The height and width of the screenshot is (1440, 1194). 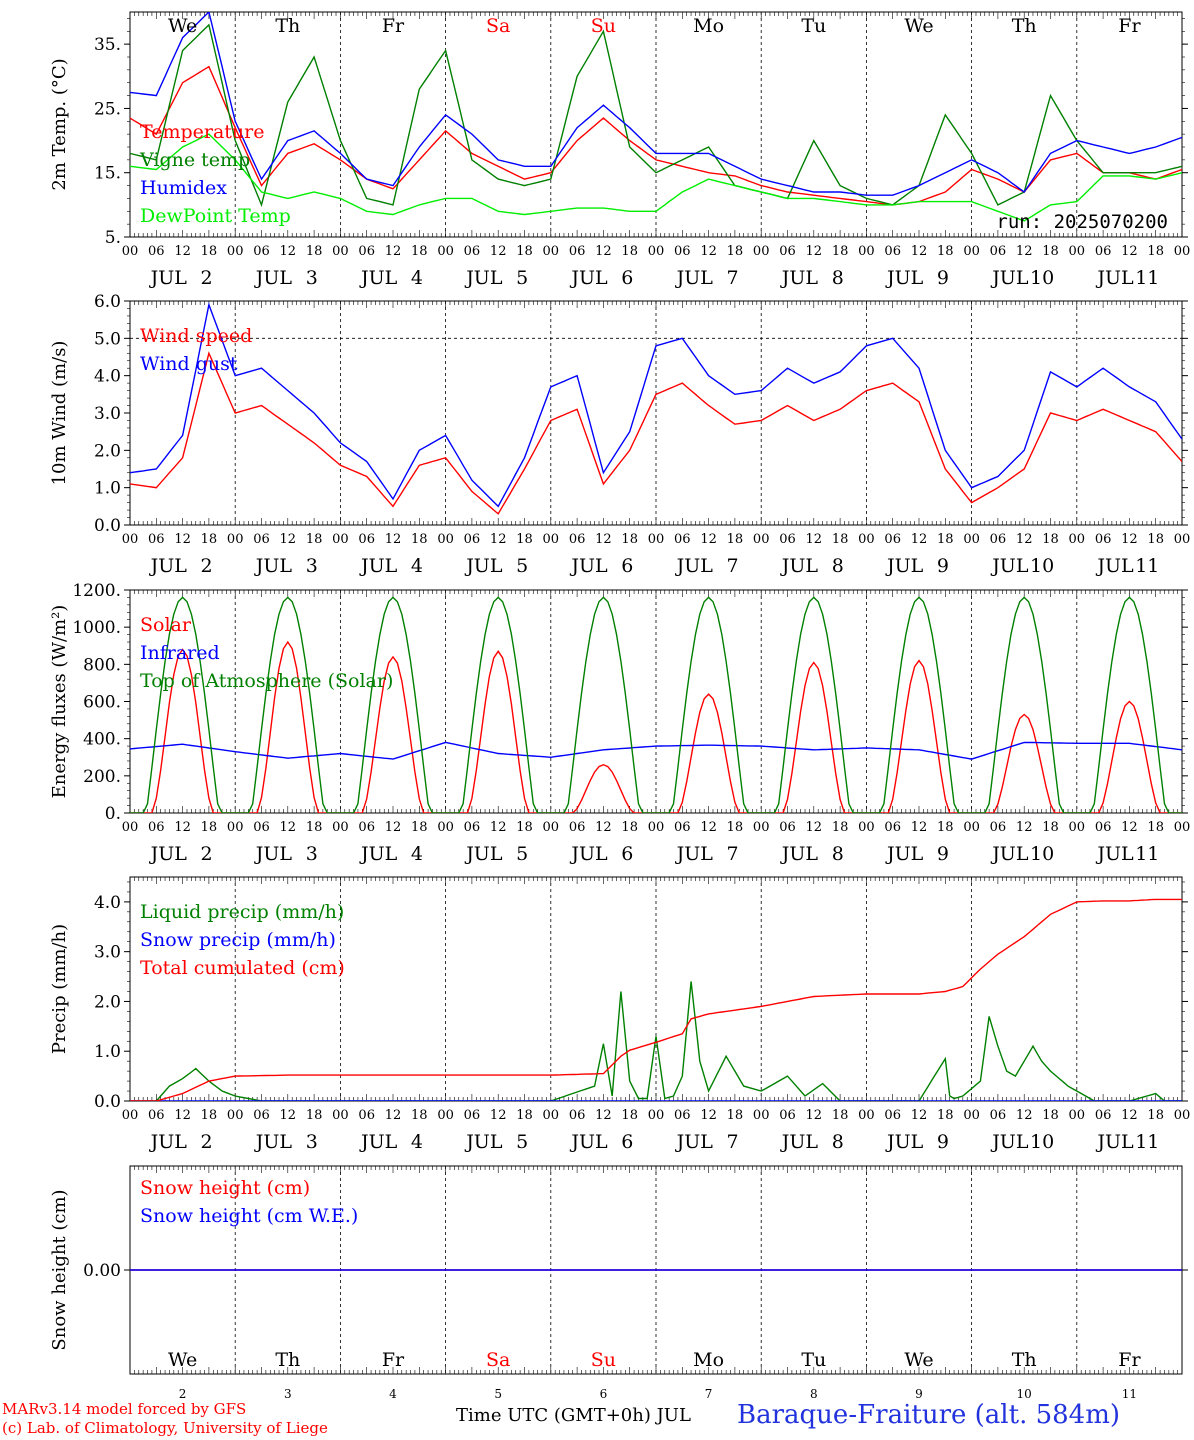 I want to click on day-number-label: 6, so click(x=627, y=566).